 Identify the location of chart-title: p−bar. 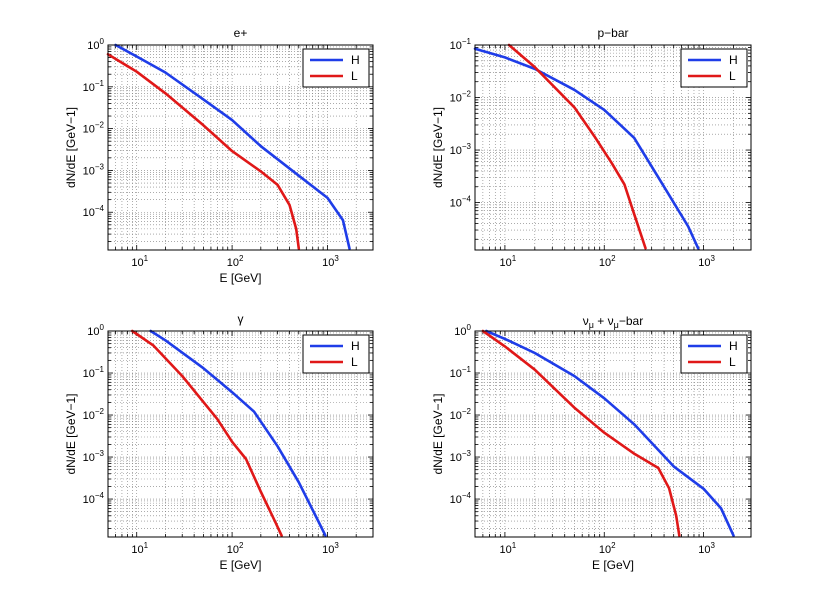
(612, 33).